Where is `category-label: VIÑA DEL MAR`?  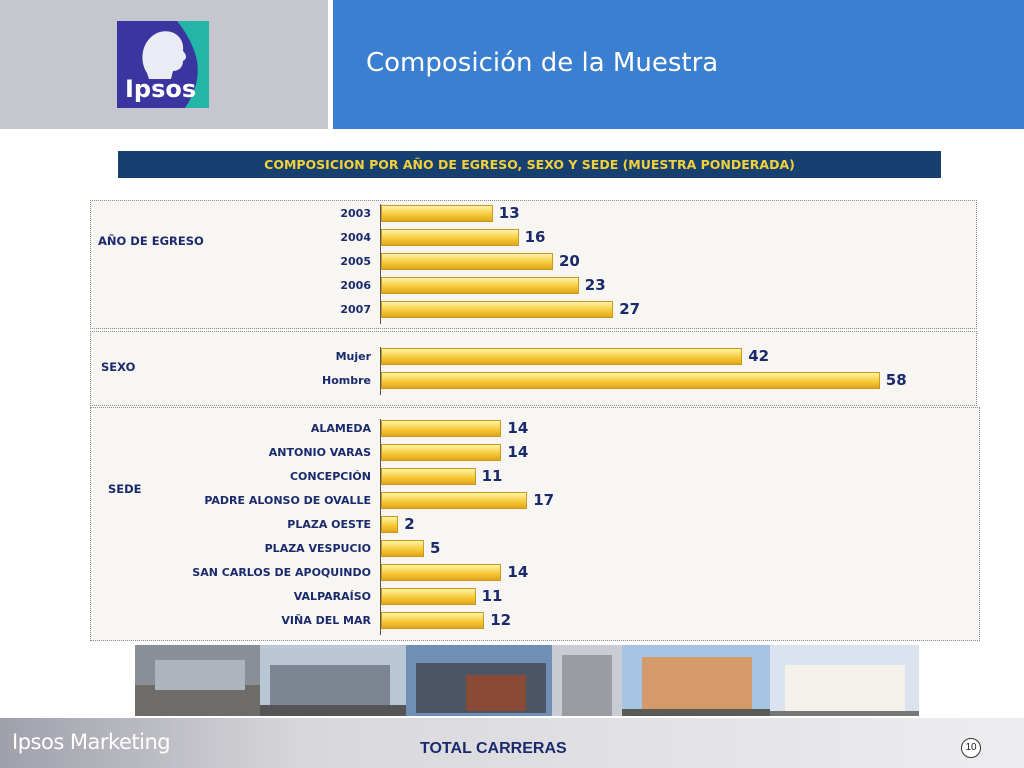
category-label: VIÑA DEL MAR is located at coordinates (326, 620).